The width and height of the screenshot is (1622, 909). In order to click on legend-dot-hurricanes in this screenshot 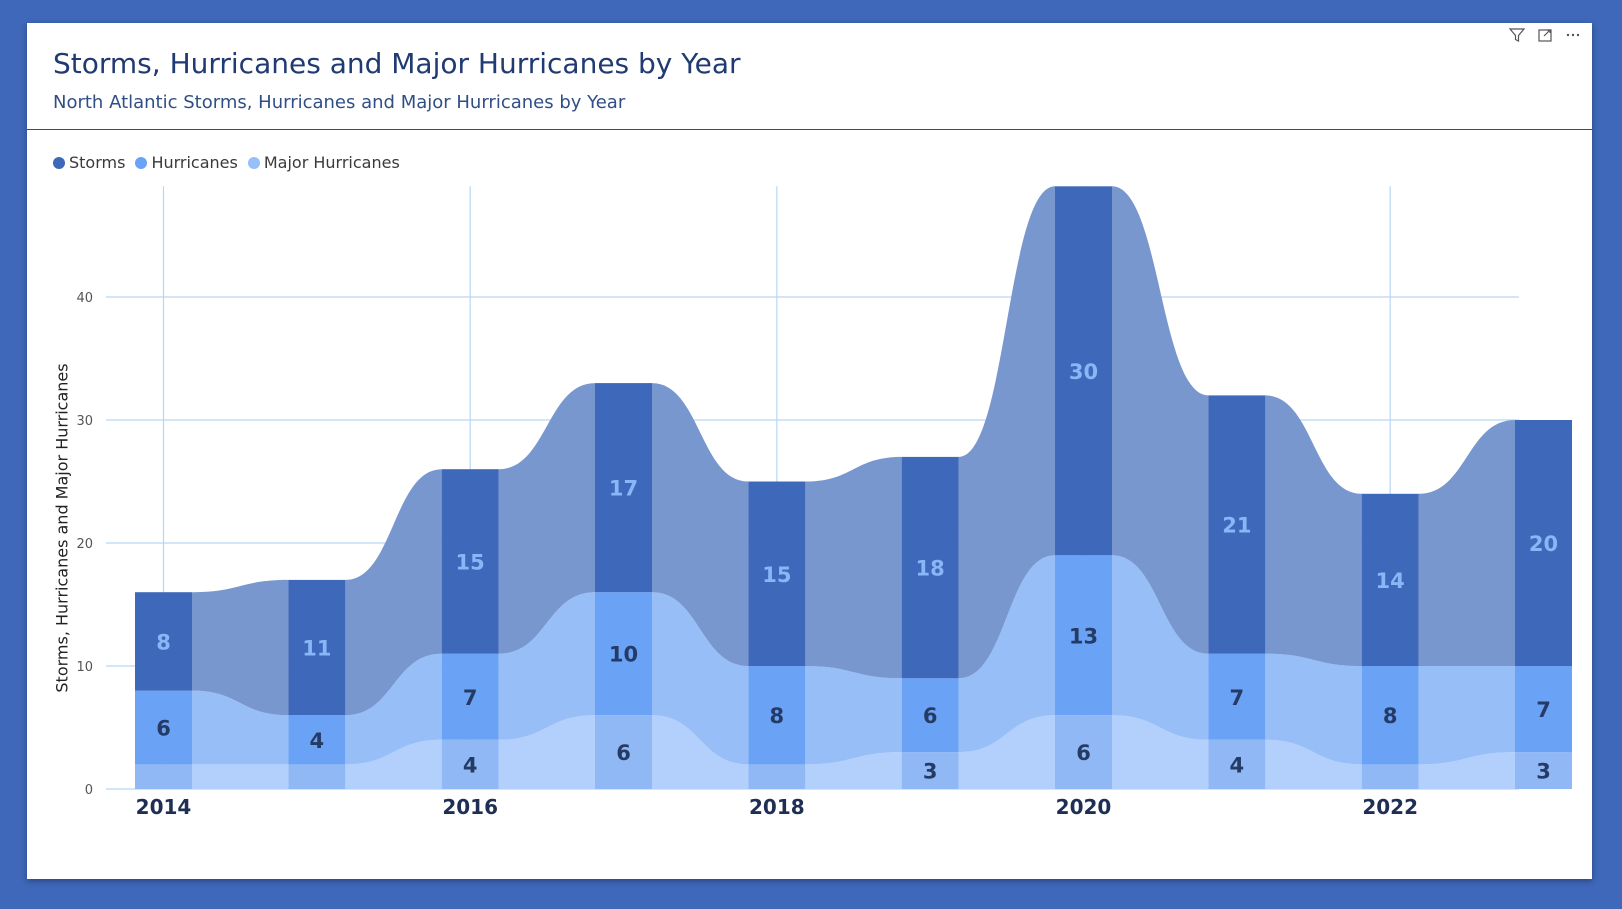, I will do `click(141, 162)`.